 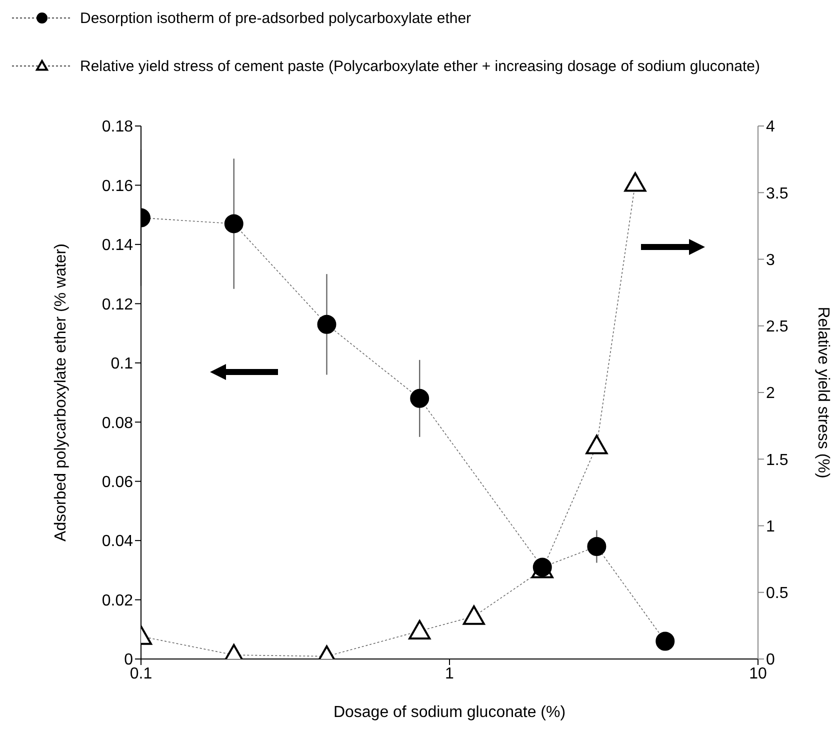 I want to click on y2-tick-label: 3, so click(x=770, y=260).